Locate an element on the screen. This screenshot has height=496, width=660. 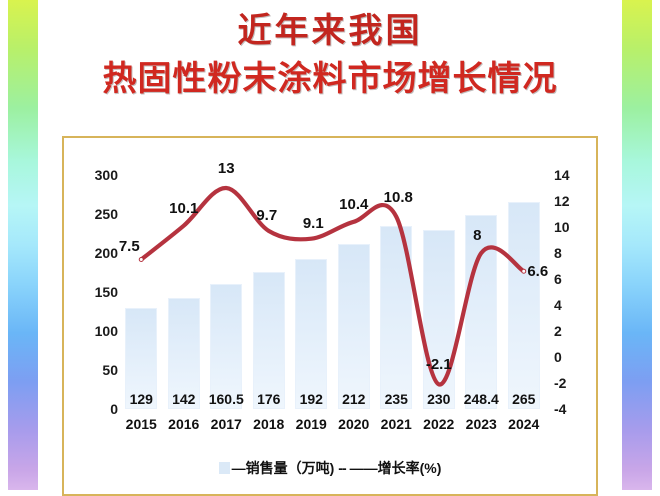
bar-item: 235 is located at coordinates (396, 292).